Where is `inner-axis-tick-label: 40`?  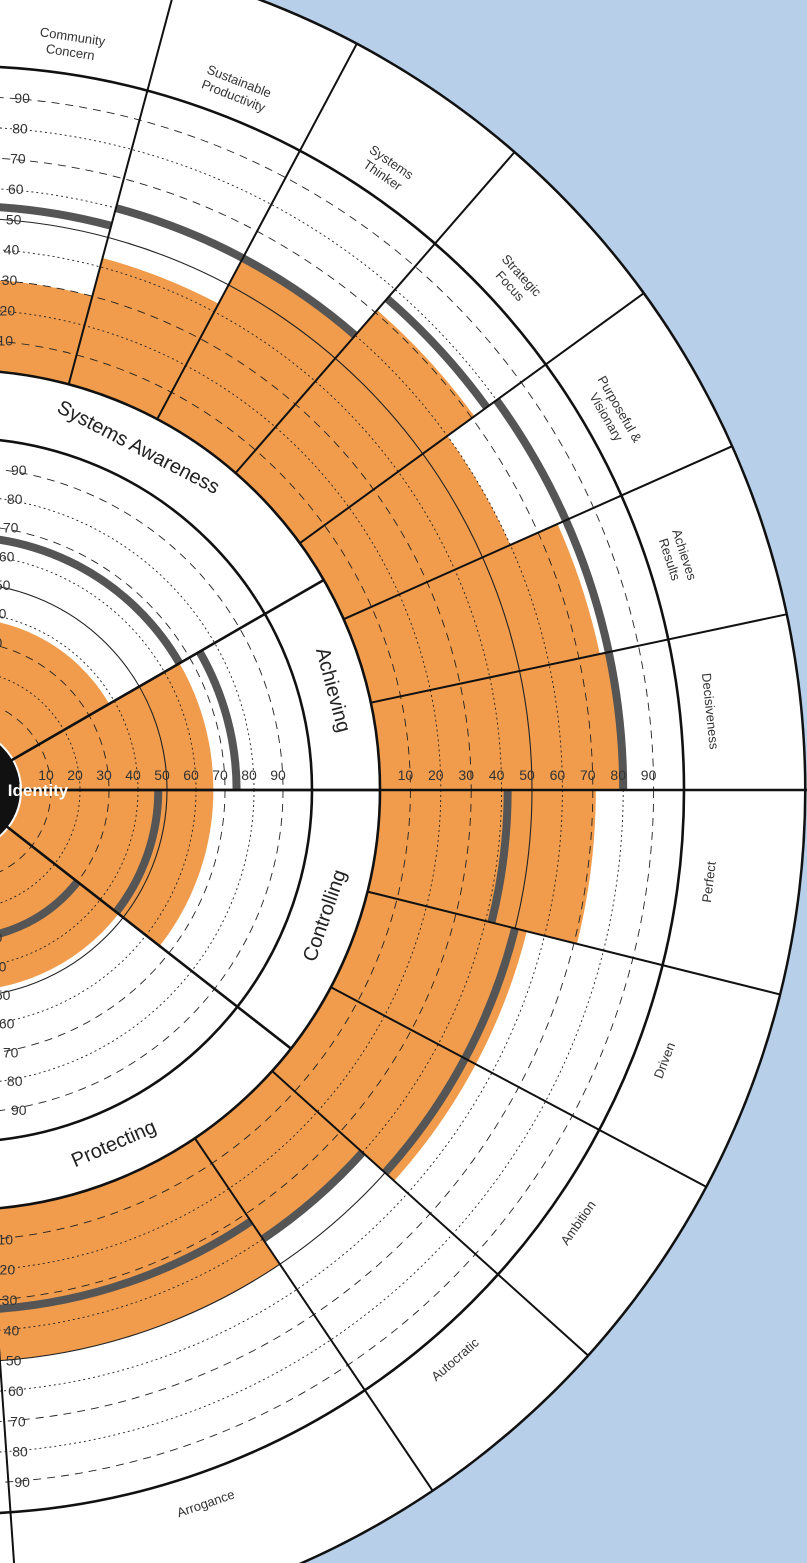 inner-axis-tick-label: 40 is located at coordinates (133, 775).